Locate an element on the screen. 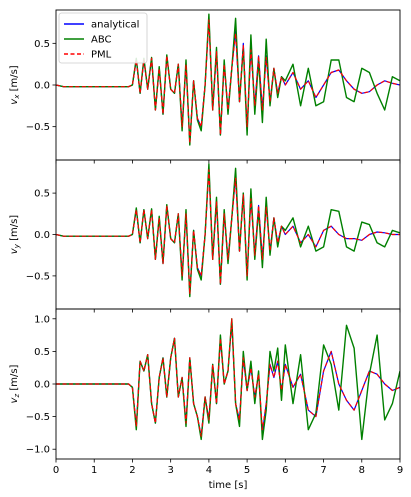 The height and width of the screenshot is (497, 411). y-tick-label: 1.0 is located at coordinates (42, 319).